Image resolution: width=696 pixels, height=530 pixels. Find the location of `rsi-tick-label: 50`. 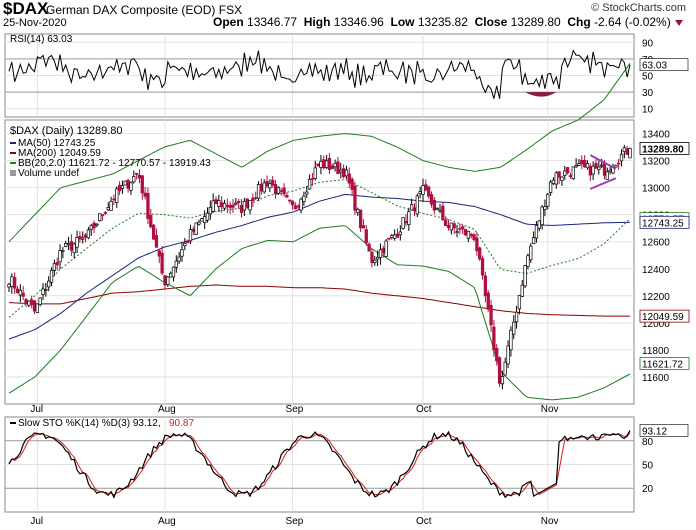

rsi-tick-label: 50 is located at coordinates (648, 77).